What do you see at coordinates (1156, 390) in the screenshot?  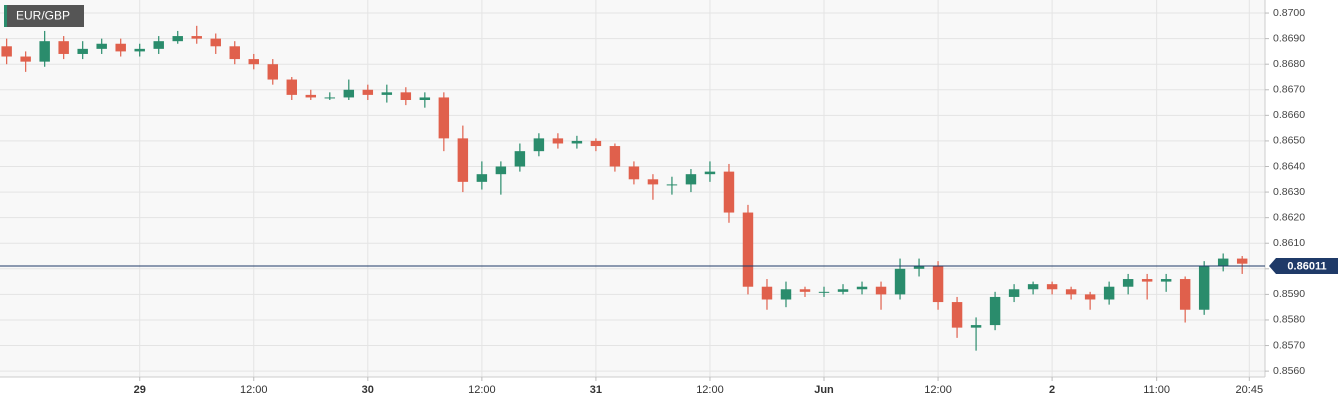 I see `x-tick-label: 11:00` at bounding box center [1156, 390].